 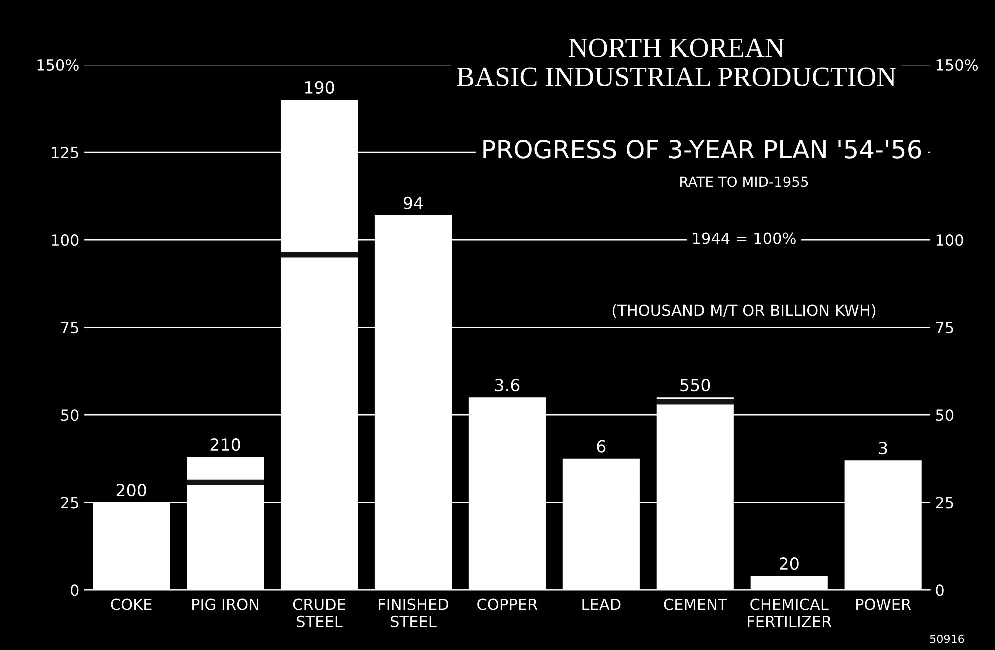 What do you see at coordinates (744, 182) in the screenshot?
I see `annotation: RATE TO MID-1955` at bounding box center [744, 182].